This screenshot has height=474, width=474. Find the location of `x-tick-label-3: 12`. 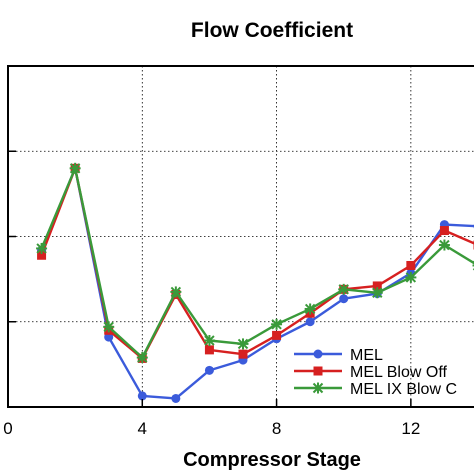

x-tick-label-3: 12 is located at coordinates (410, 428).